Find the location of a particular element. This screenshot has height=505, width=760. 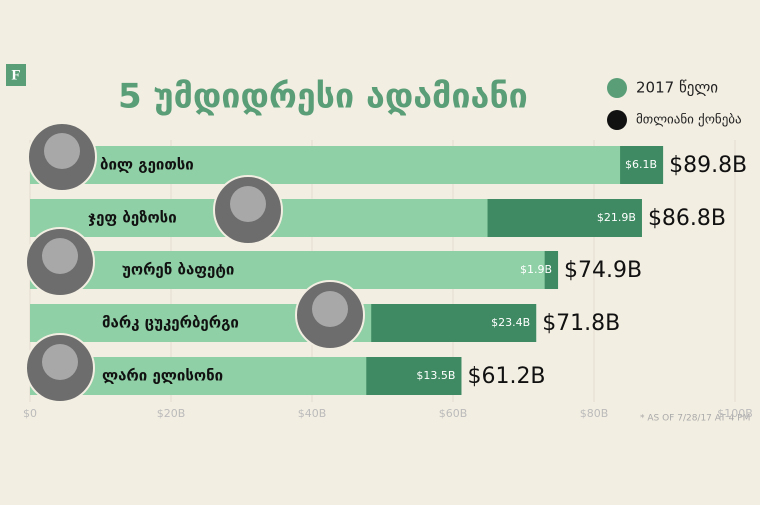

legend-label: მთლიანი ქონება is located at coordinates (689, 120).